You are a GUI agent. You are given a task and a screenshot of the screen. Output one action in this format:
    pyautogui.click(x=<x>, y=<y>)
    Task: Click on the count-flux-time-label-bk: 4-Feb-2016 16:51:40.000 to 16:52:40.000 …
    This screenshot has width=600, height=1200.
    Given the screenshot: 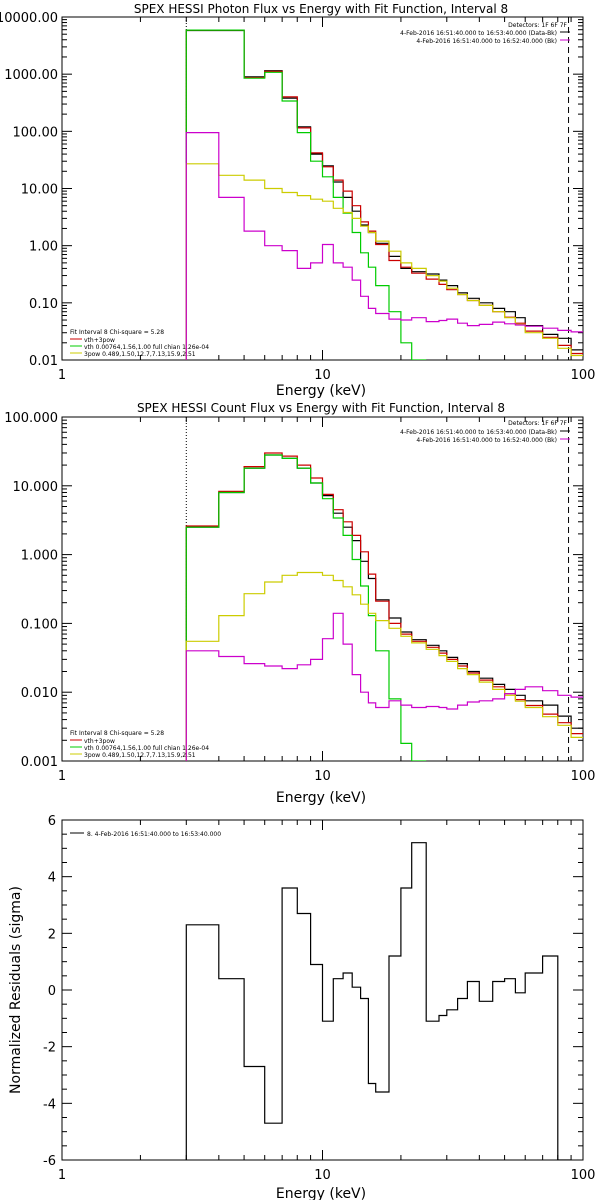 What is the action you would take?
    pyautogui.click(x=486, y=440)
    